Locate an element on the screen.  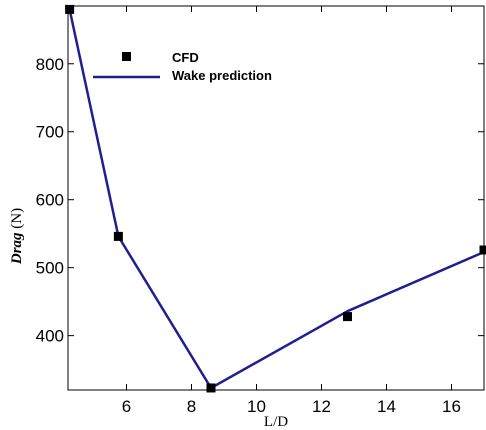
x-tick-label: 16 is located at coordinates (451, 406).